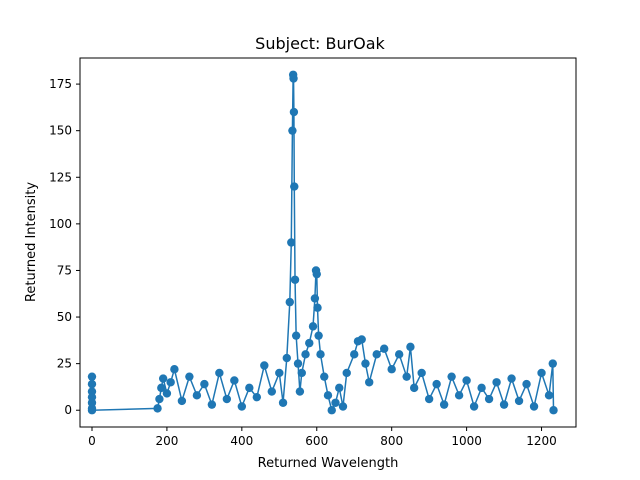 The width and height of the screenshot is (640, 480). I want to click on chart-title: Subject: BurOak, so click(320, 43).